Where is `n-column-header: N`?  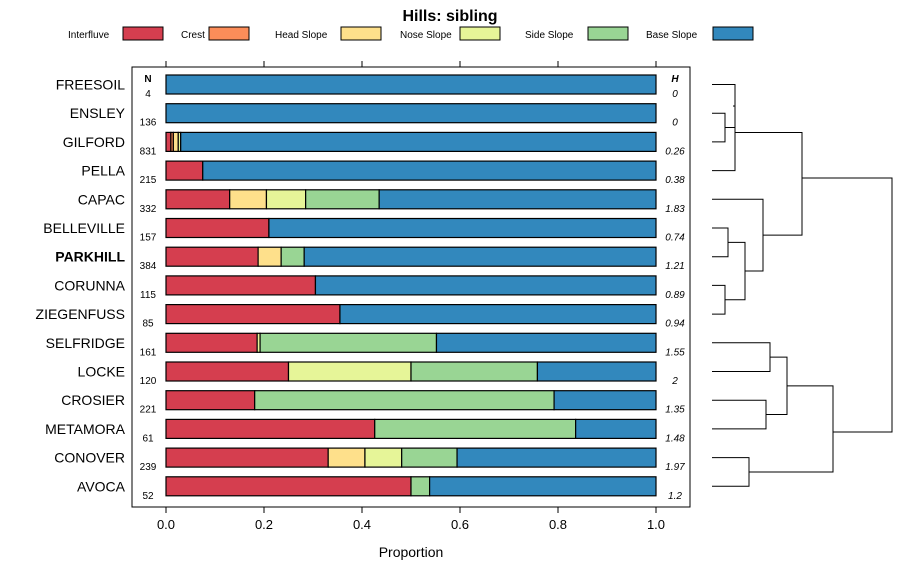
n-column-header: N is located at coordinates (147, 79).